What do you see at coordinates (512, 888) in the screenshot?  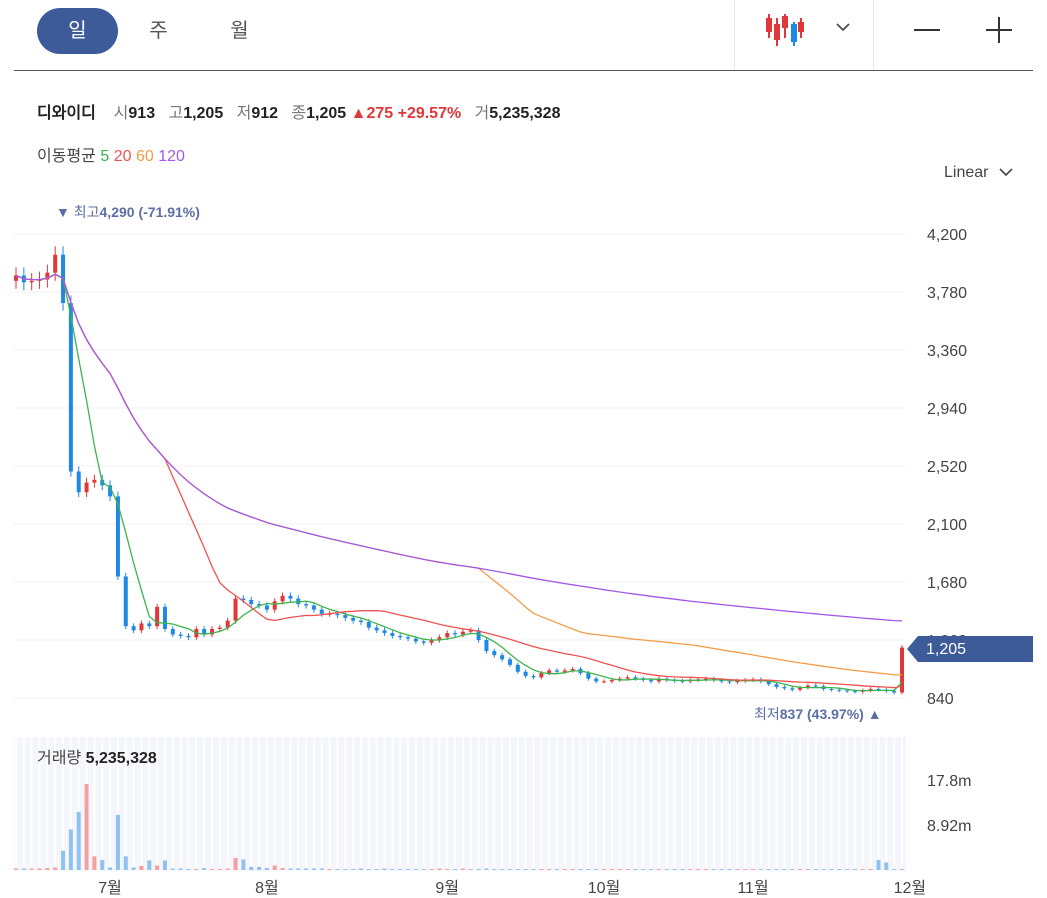 I see `x-axis: 7월 8월 9월 10월 11월 12월` at bounding box center [512, 888].